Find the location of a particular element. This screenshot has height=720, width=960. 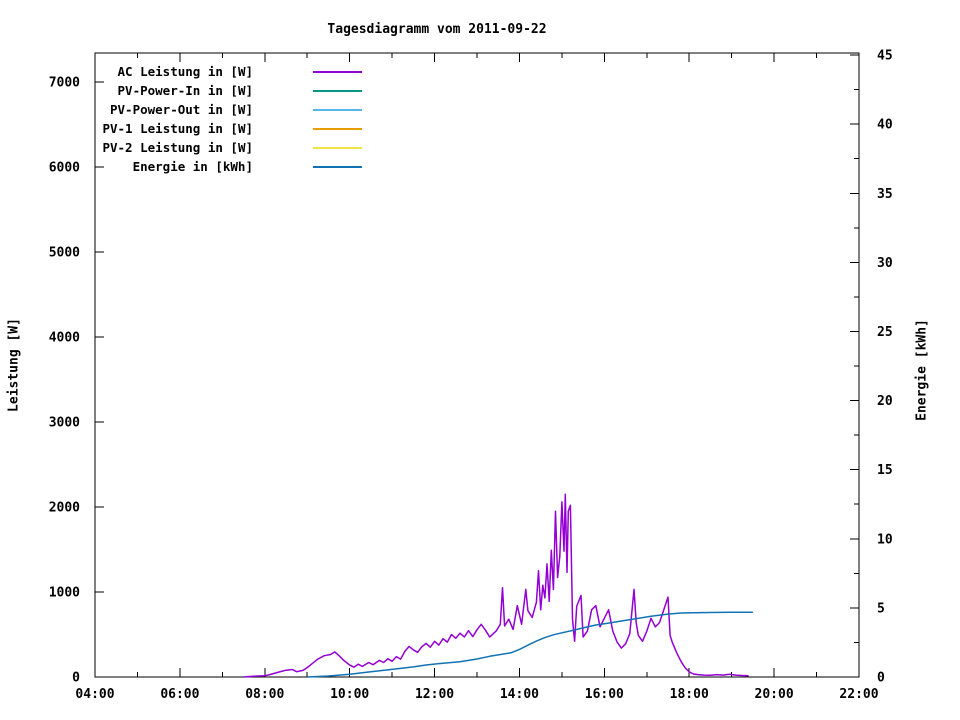

legend-item: Energie in [kWh] is located at coordinates (200, 166).